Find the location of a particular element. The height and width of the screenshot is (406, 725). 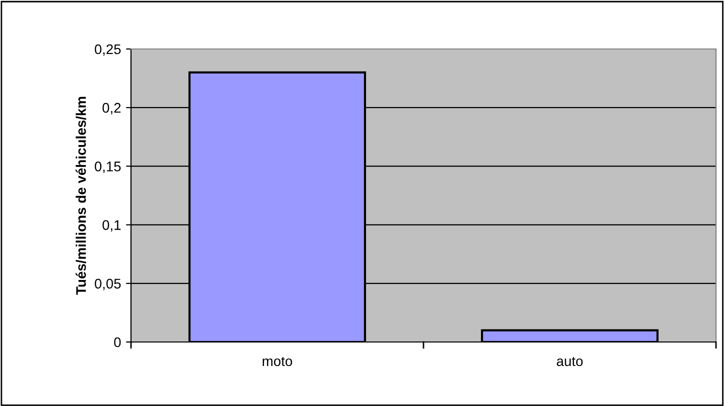

x-tick-label: auto is located at coordinates (569, 361).